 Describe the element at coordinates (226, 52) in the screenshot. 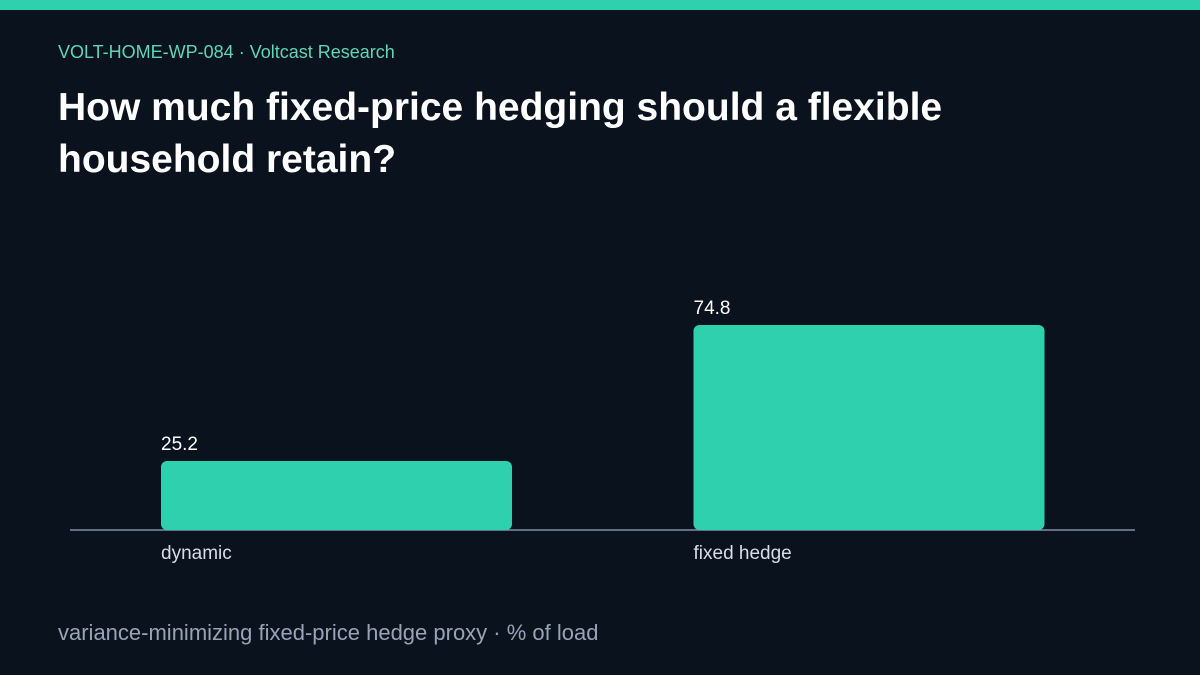

I see `header: VOLT-HOME-WP-084 · Voltcast Research` at that location.